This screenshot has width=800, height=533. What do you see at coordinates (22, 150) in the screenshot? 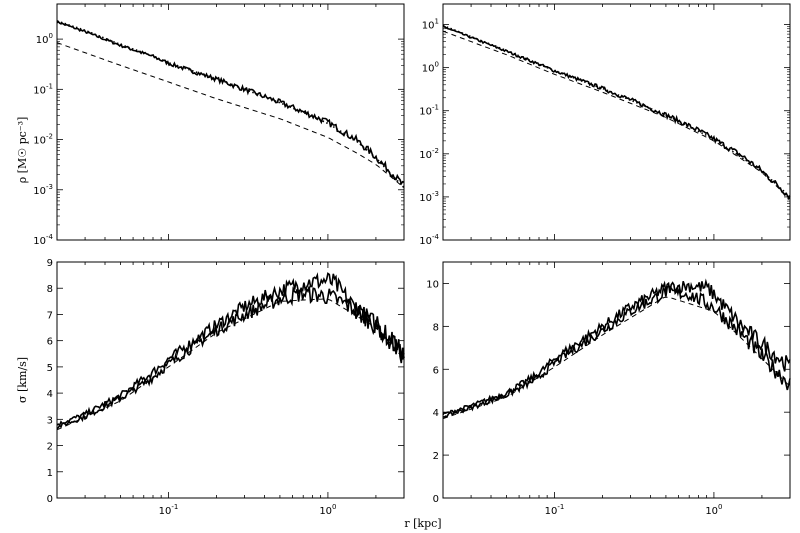
I see `y-axis-label-density: ρ [M☉ pc⁻³]` at bounding box center [22, 150].